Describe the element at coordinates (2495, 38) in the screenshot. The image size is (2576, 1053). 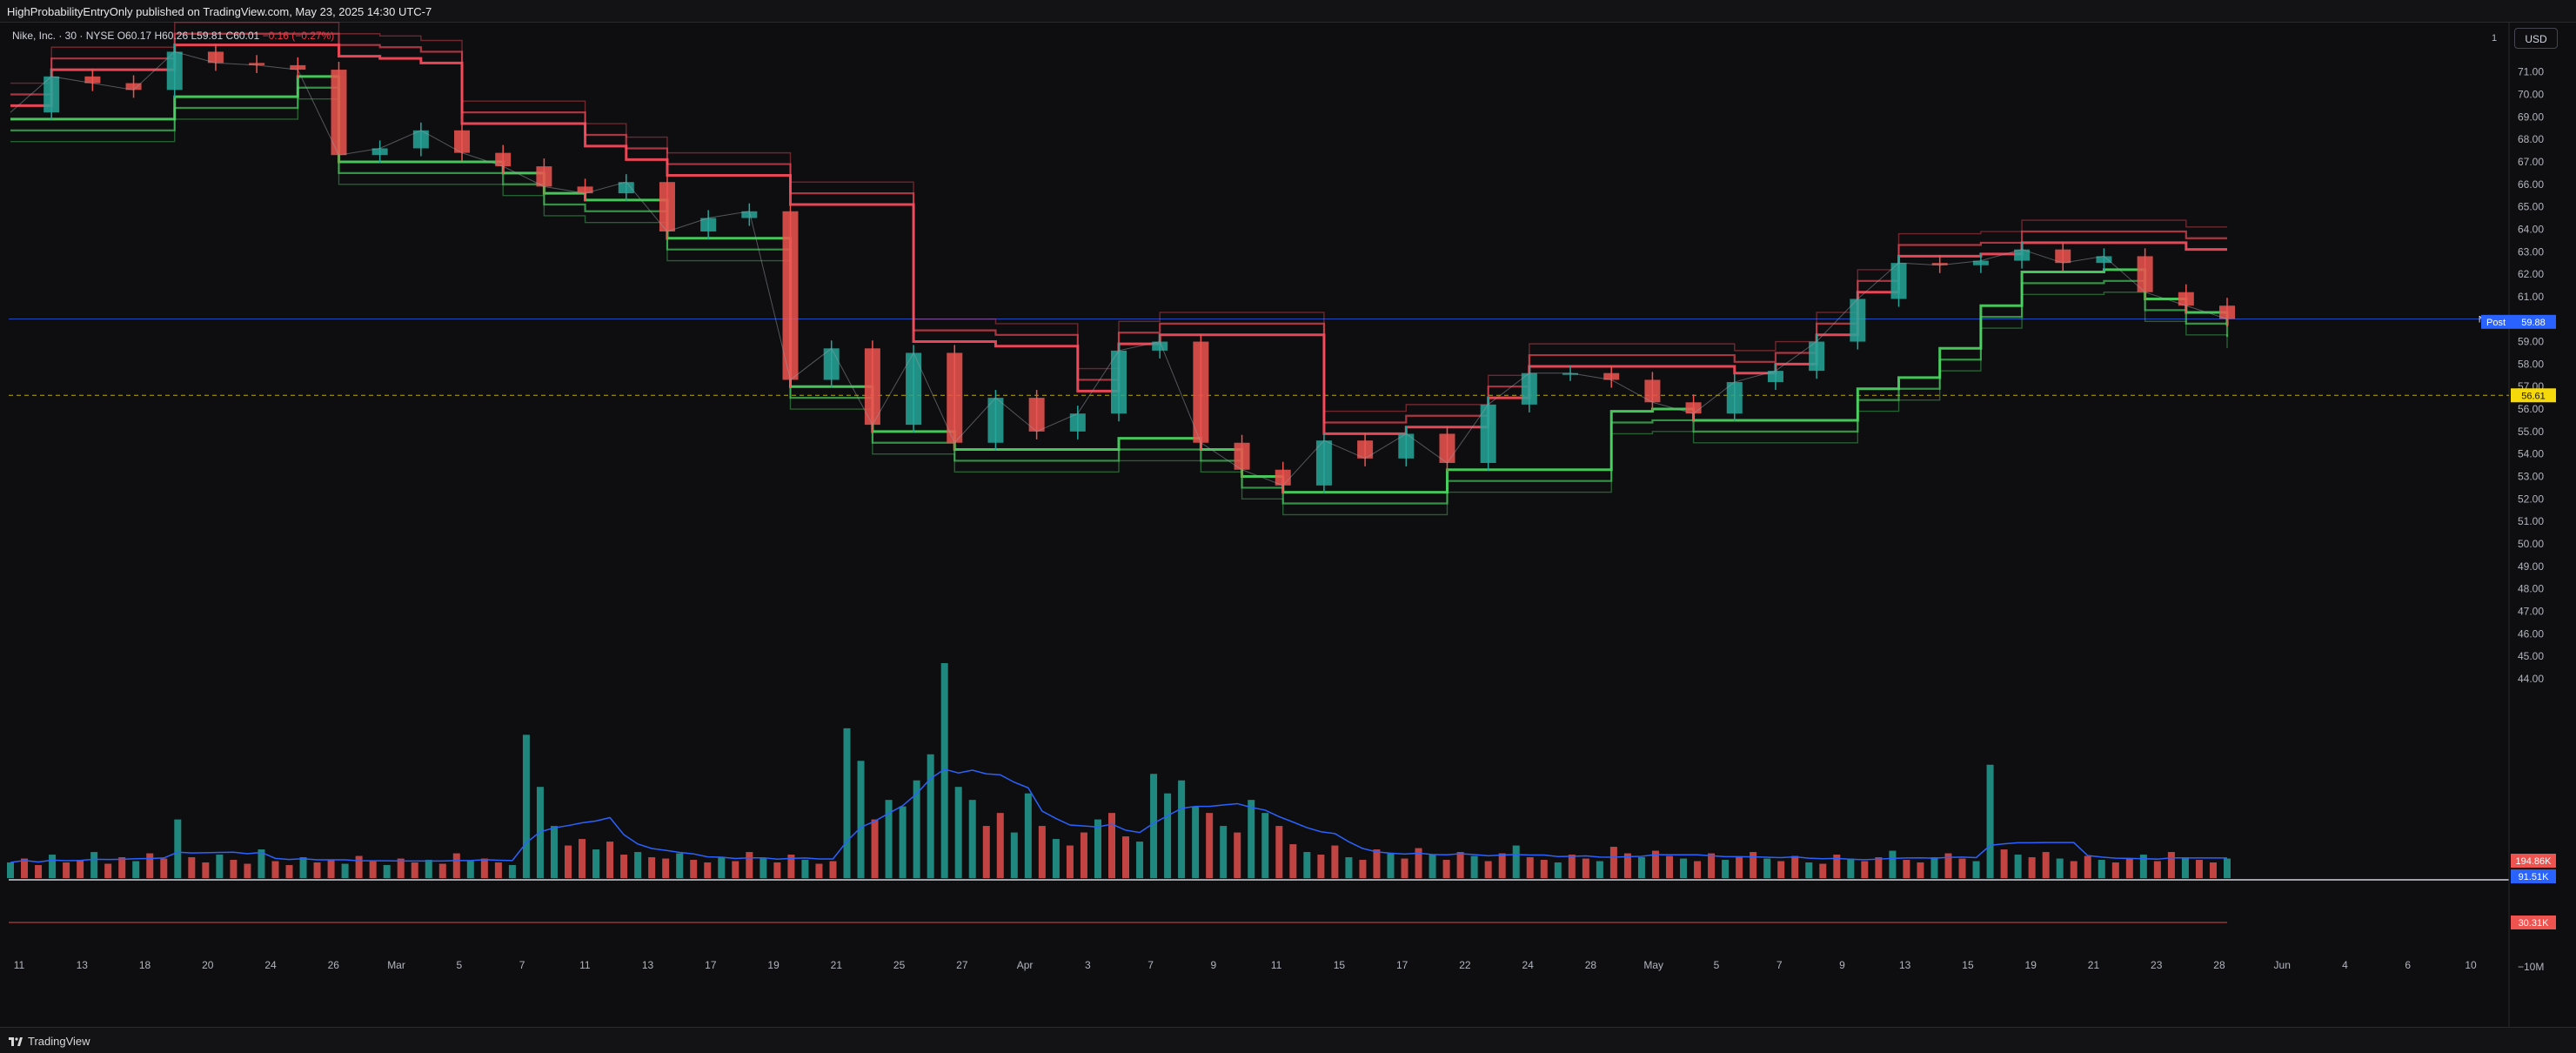
I see `scale-marker: 1` at that location.